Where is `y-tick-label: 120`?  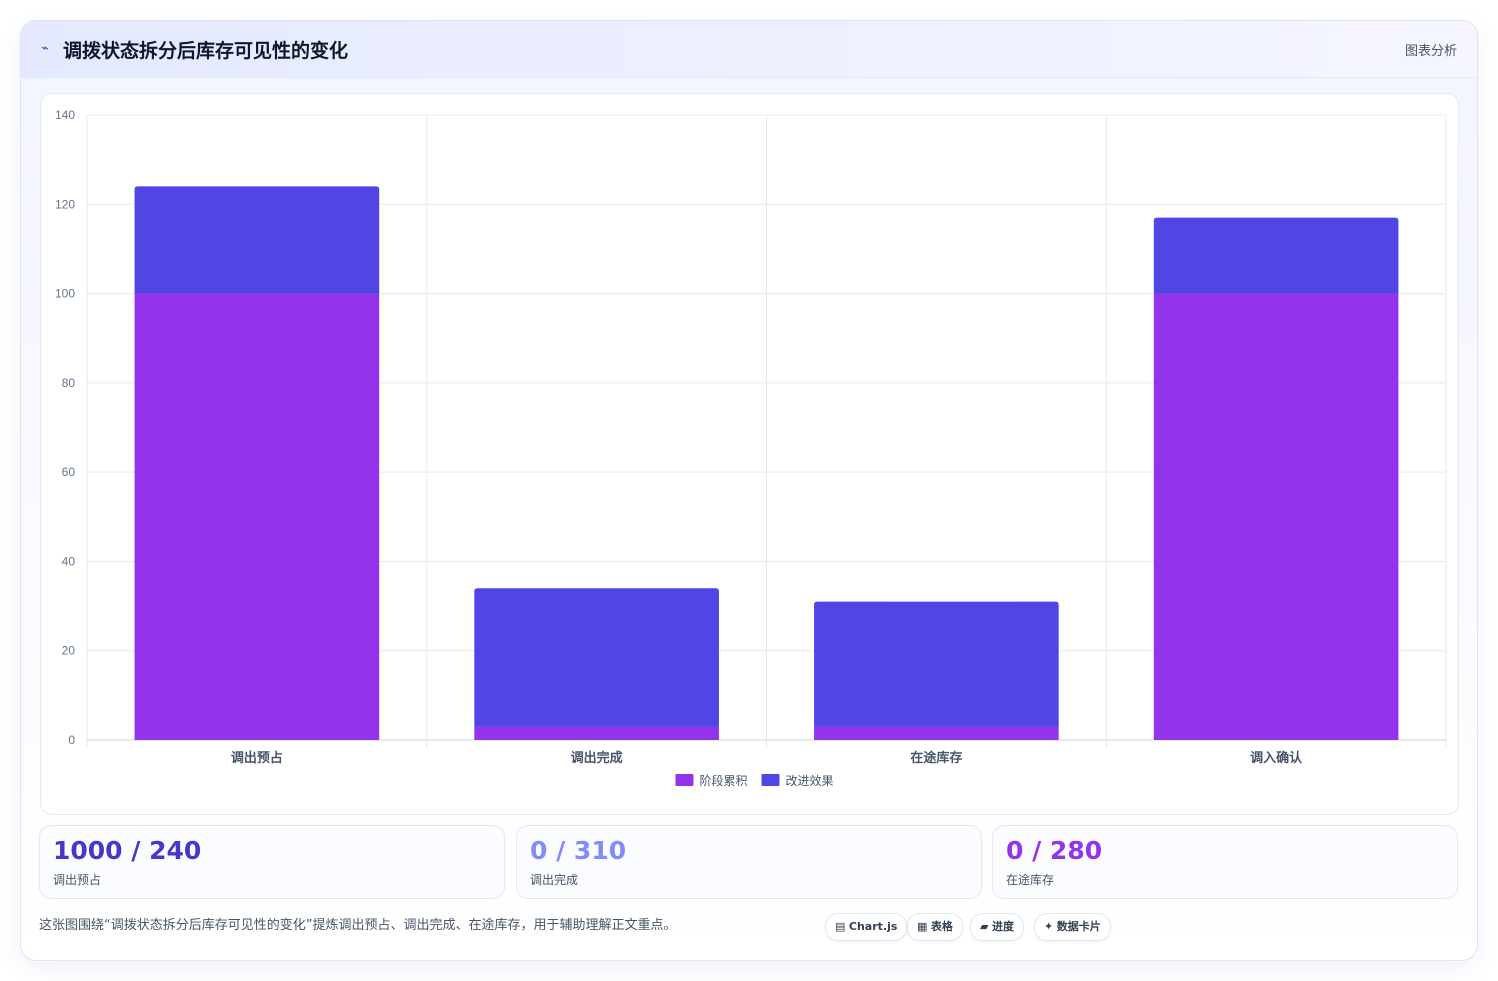
y-tick-label: 120 is located at coordinates (65, 204).